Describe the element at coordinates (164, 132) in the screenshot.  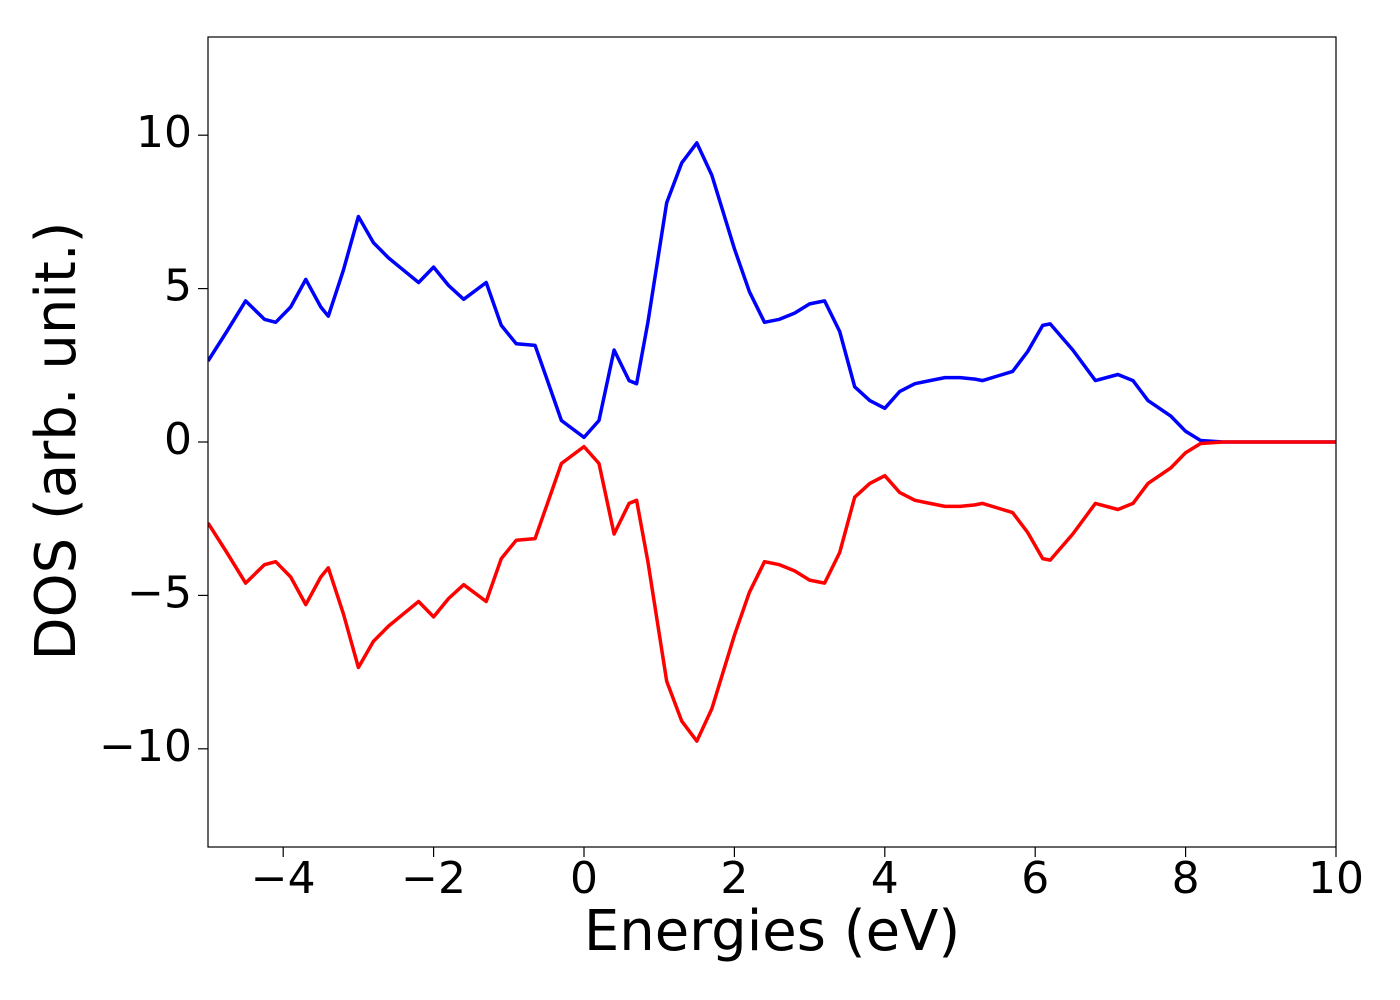
I see `y-tick-label: 10` at that location.